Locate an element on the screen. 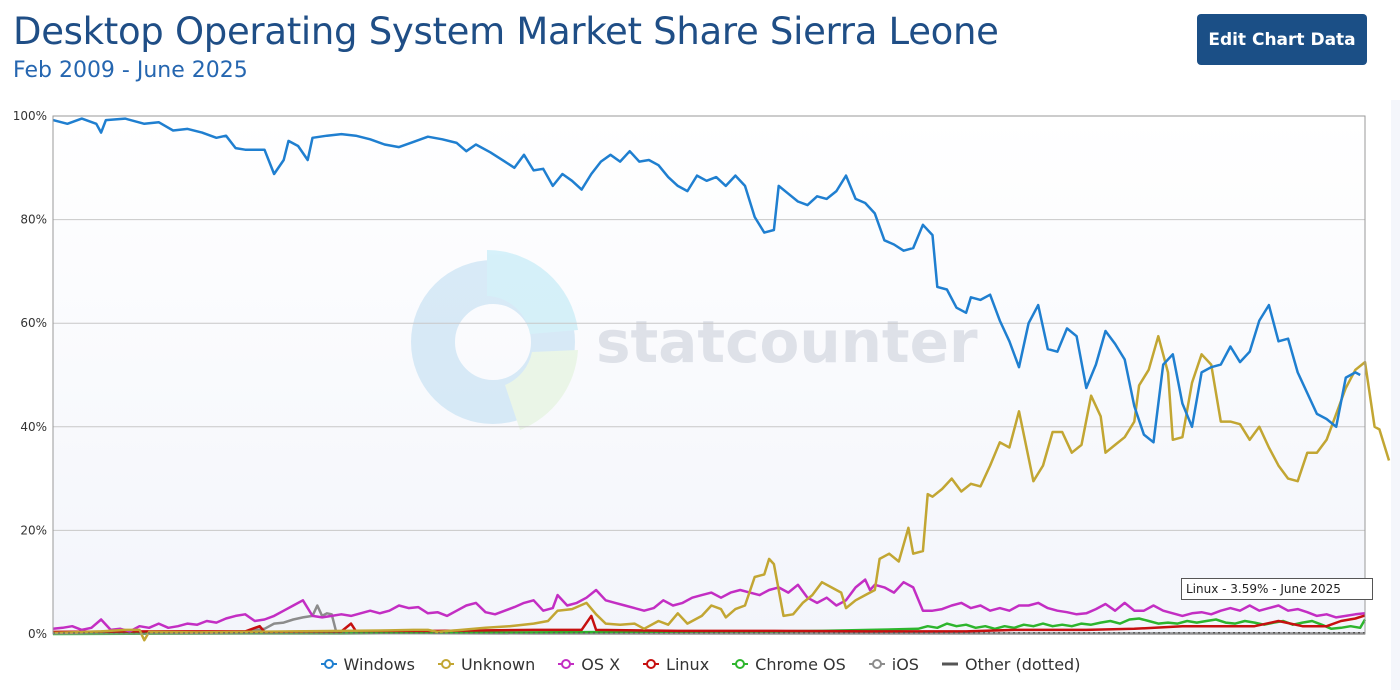 This screenshot has height=690, width=1400. legend-label: Linux is located at coordinates (688, 664).